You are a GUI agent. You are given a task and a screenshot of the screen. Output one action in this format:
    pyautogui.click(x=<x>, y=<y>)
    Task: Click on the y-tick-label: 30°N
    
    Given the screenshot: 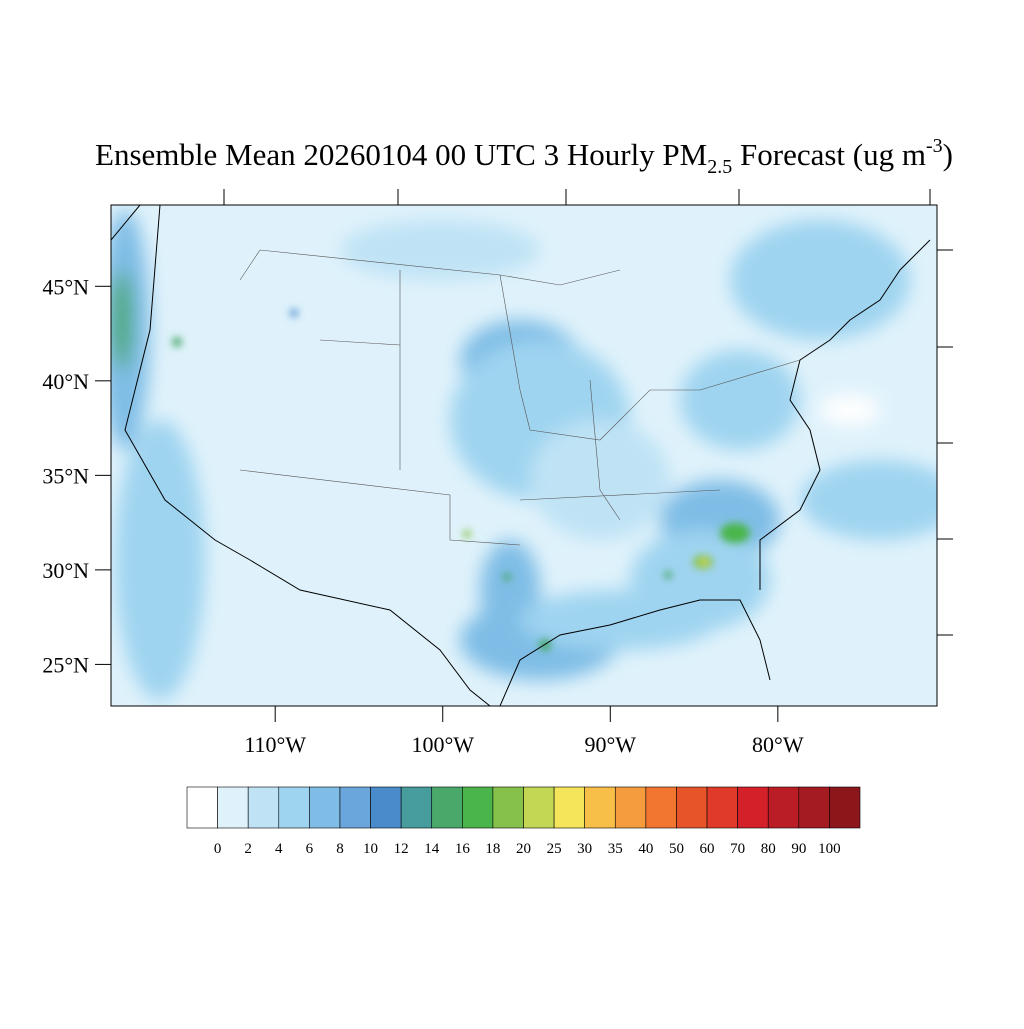 What is the action you would take?
    pyautogui.click(x=65, y=570)
    